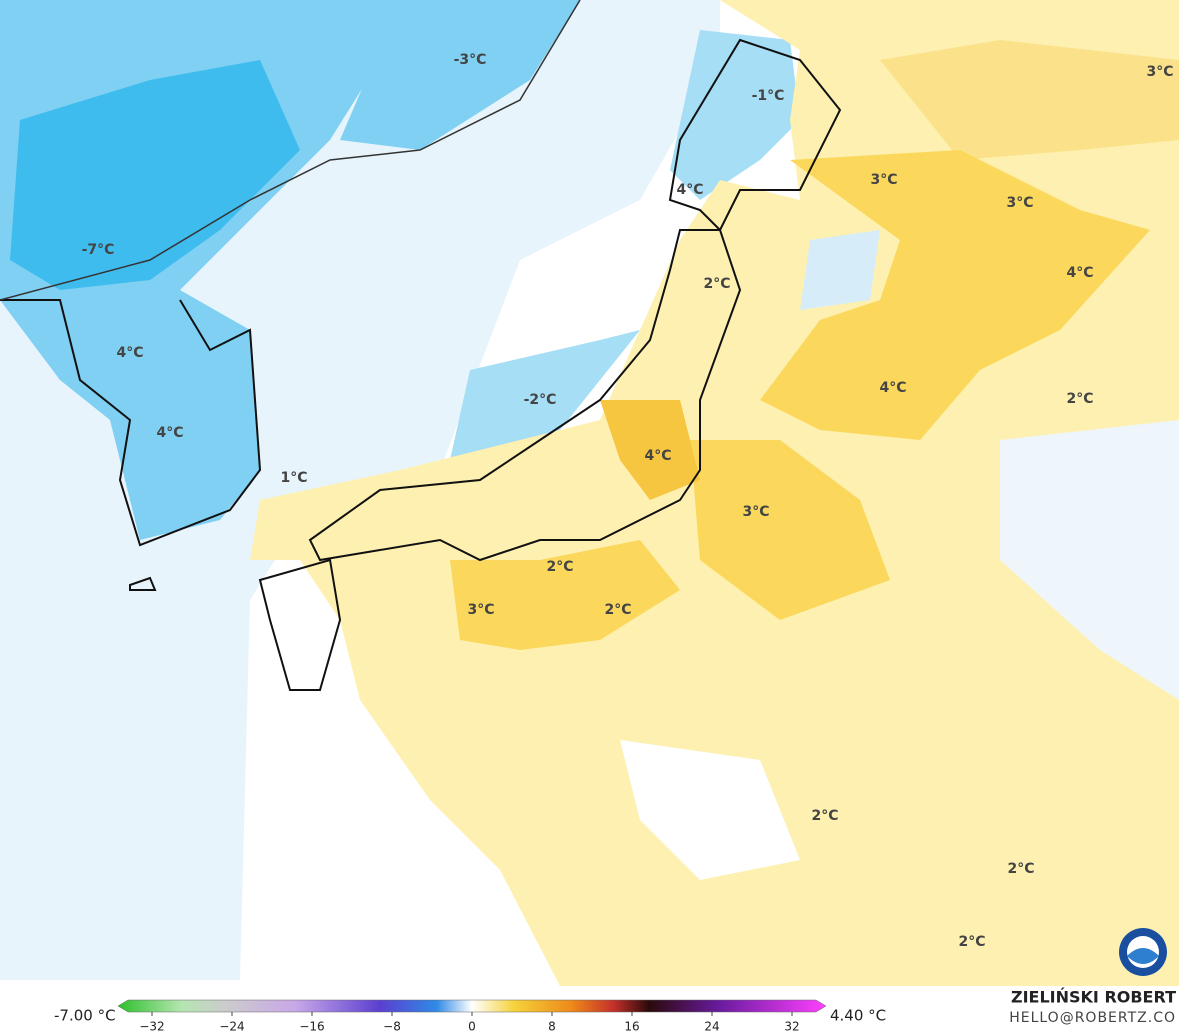 Image resolution: width=1179 pixels, height=1035 pixels. I want to click on colorbar-max: 4.40 °C, so click(858, 1016).